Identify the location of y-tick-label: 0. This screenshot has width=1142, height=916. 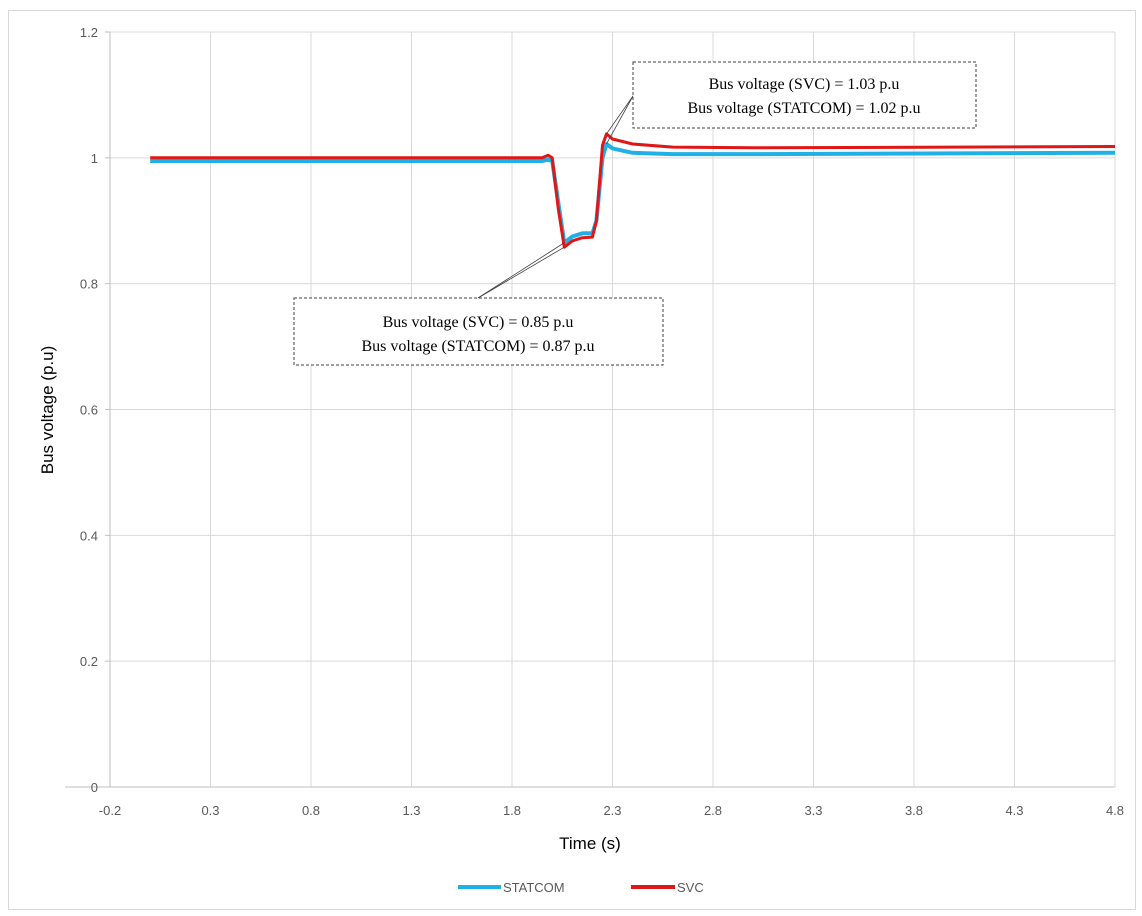
(94, 787).